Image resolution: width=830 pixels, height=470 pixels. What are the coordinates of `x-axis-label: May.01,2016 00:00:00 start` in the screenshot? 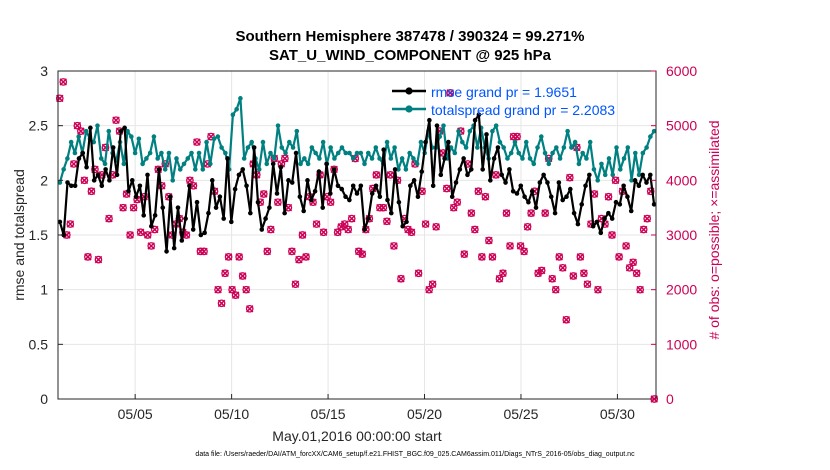 It's located at (357, 436).